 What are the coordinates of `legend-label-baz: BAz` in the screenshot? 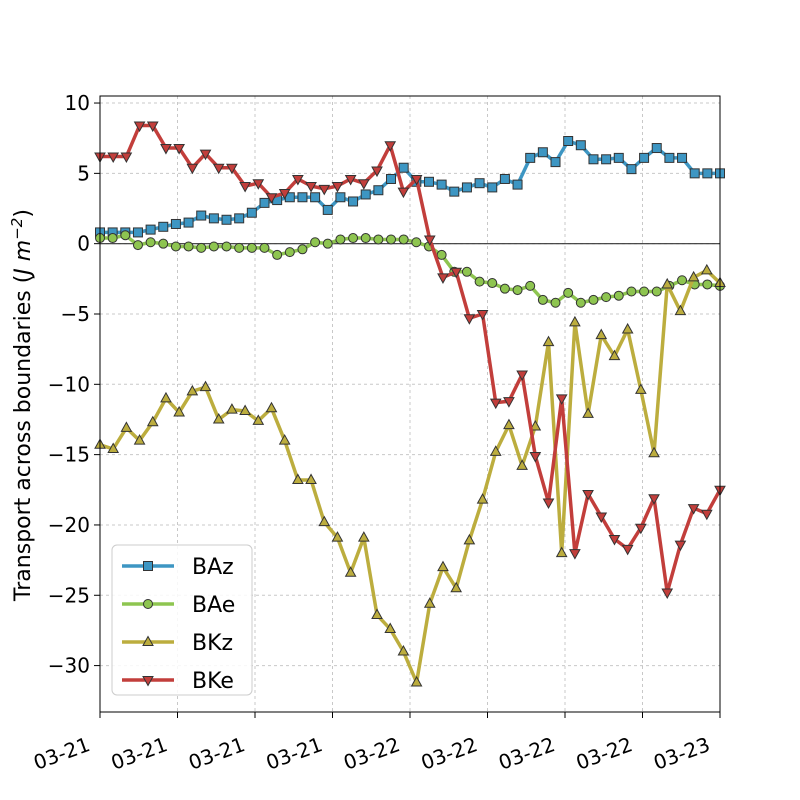 It's located at (213, 567).